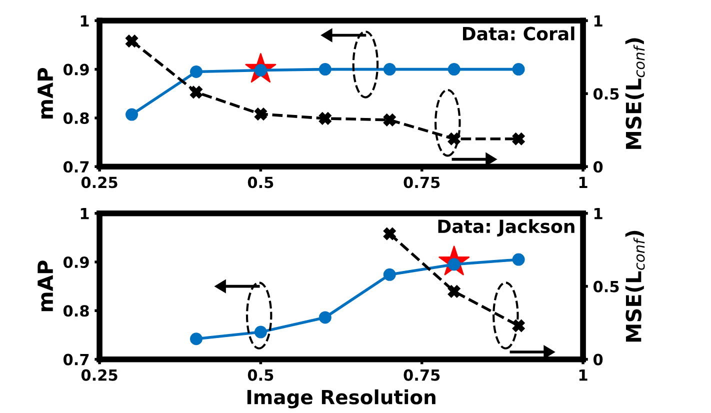  I want to click on x-axis-title: Image Resolution, so click(341, 398).